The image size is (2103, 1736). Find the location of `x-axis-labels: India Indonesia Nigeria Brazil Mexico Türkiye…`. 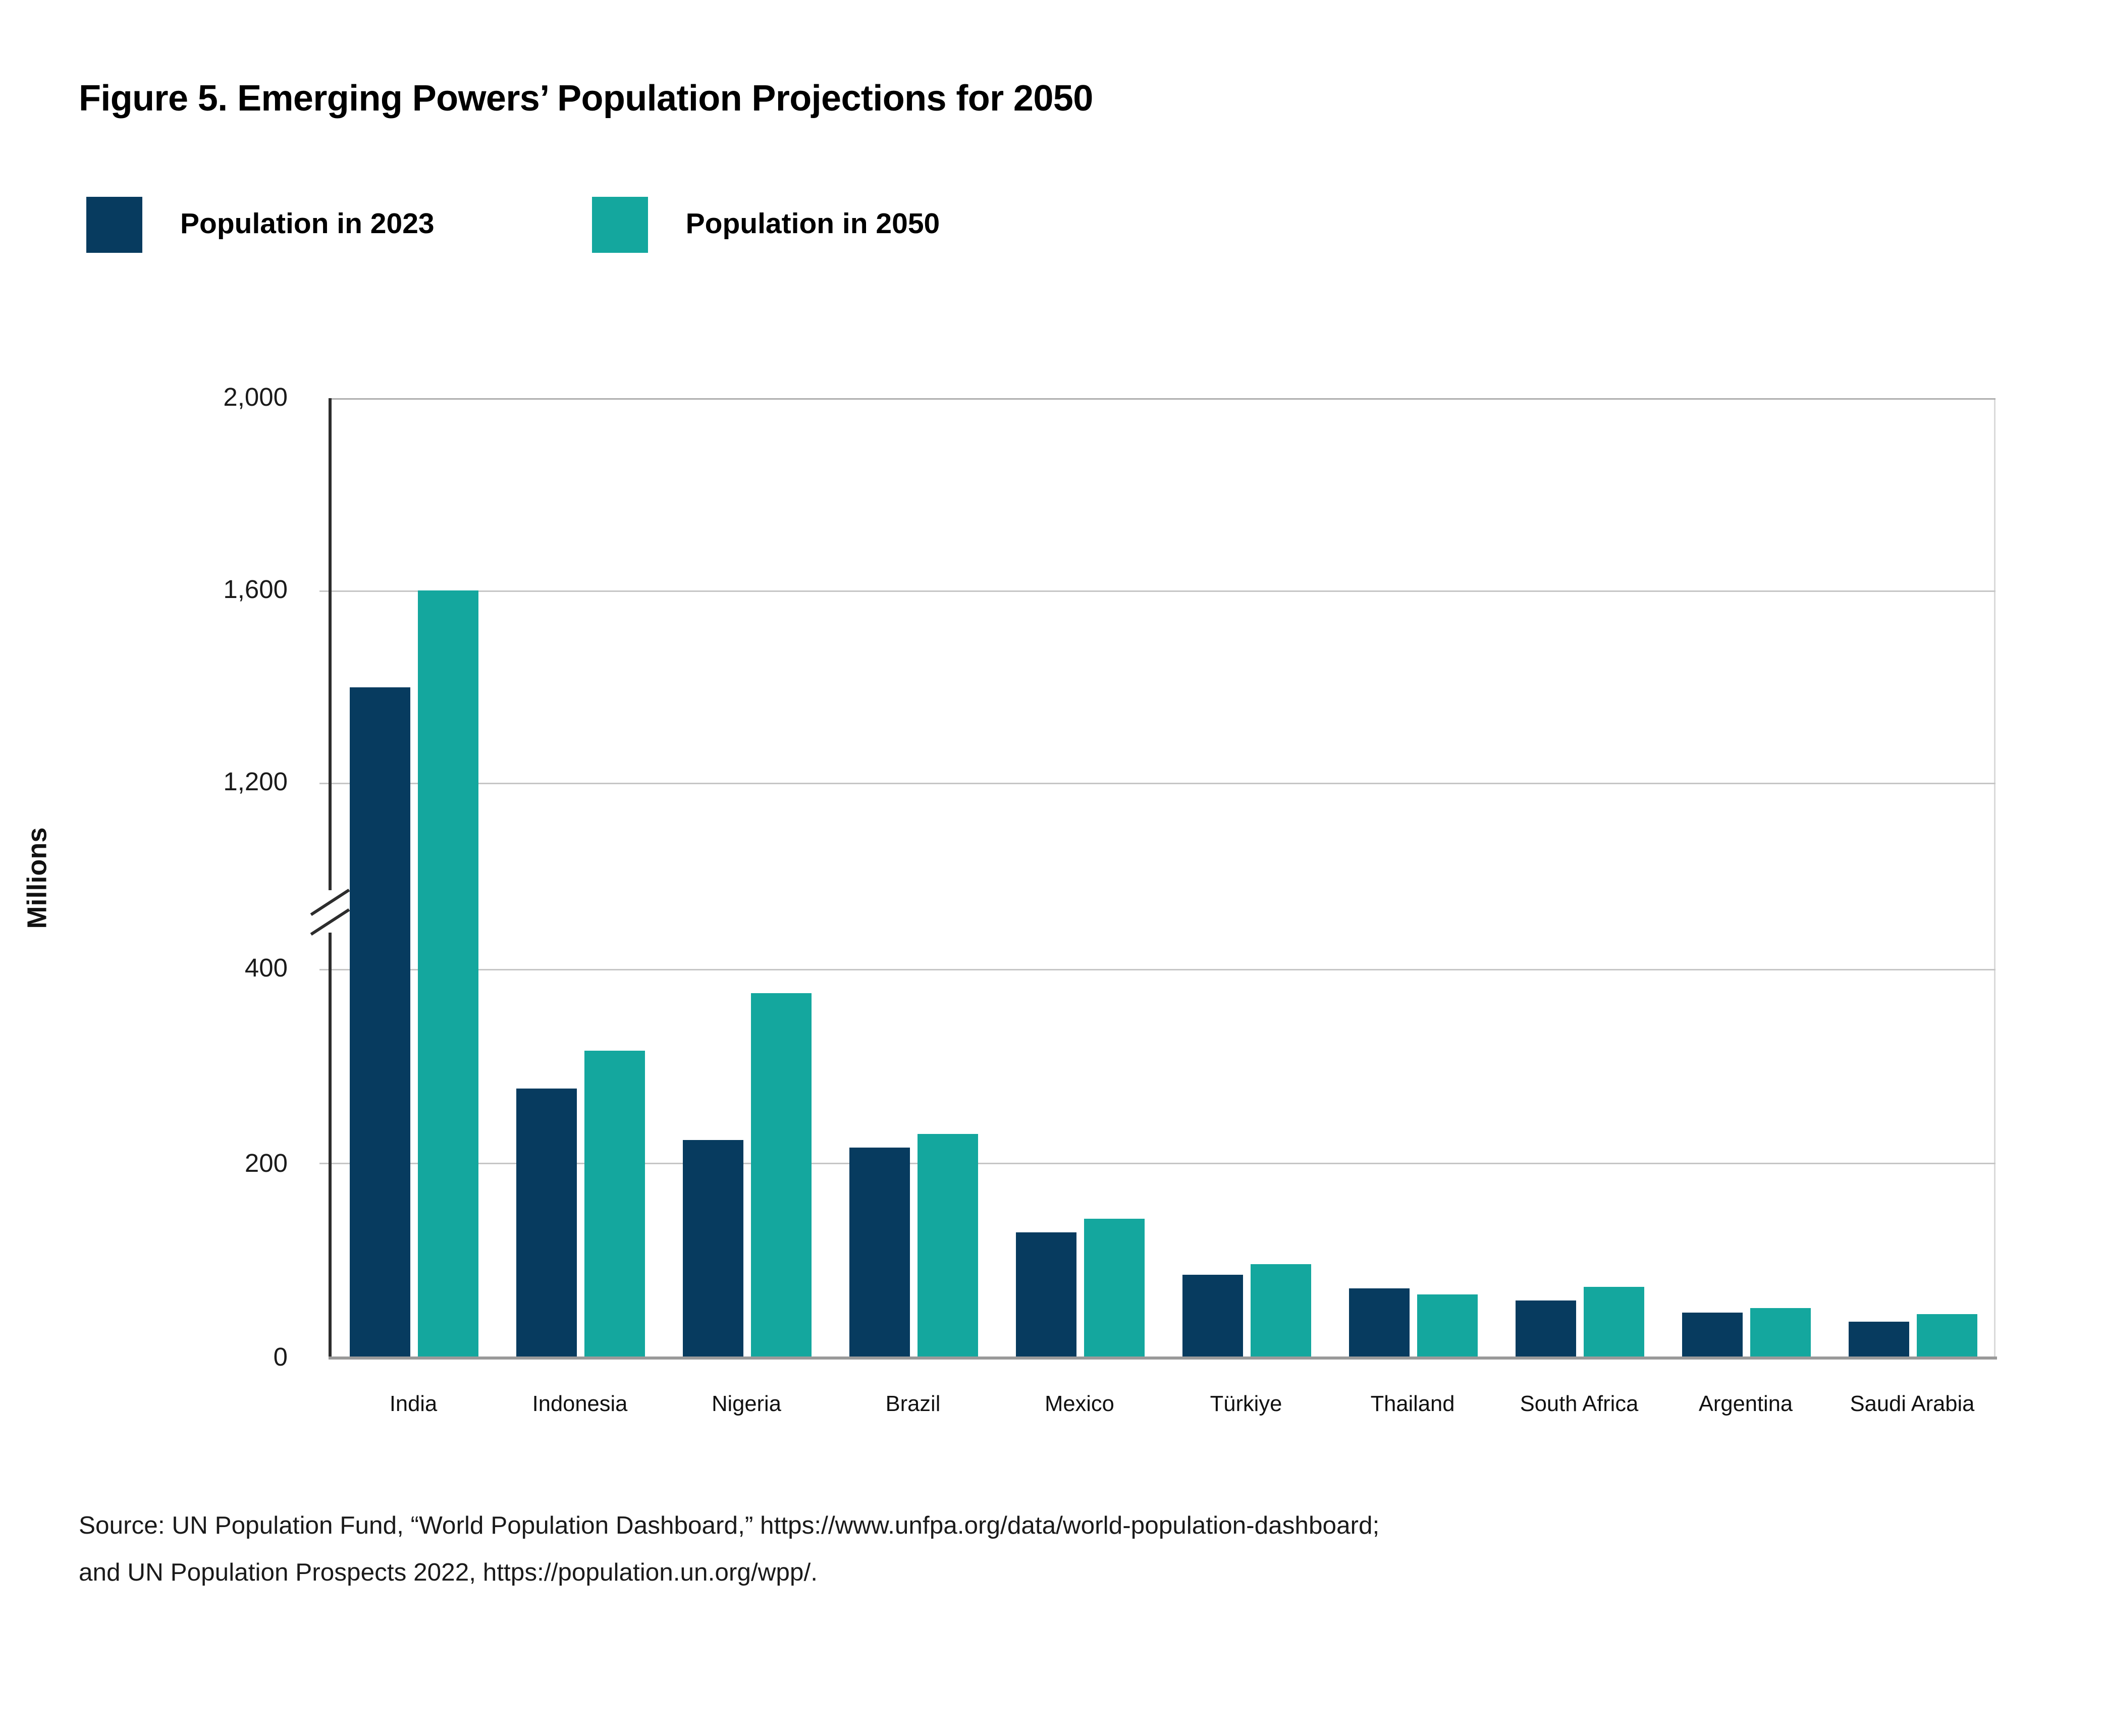

x-axis-labels: India Indonesia Nigeria Brazil Mexico Türkiye… is located at coordinates (1163, 1415).